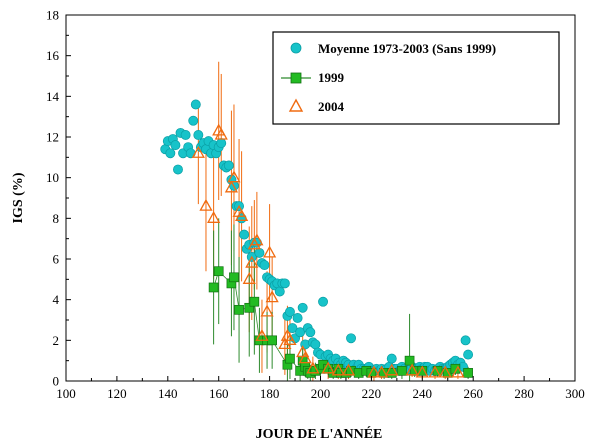  What do you see at coordinates (270, 393) in the screenshot?
I see `x-tick-label: 180` at bounding box center [270, 393].